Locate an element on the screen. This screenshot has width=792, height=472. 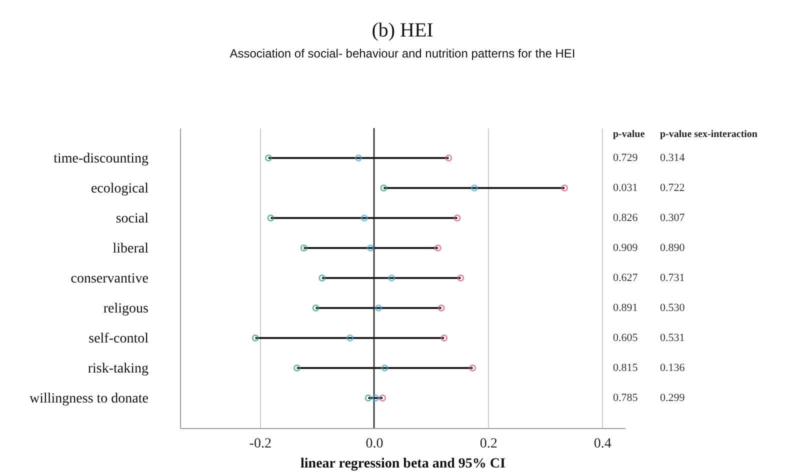
annotation: 0.785 is located at coordinates (625, 398).